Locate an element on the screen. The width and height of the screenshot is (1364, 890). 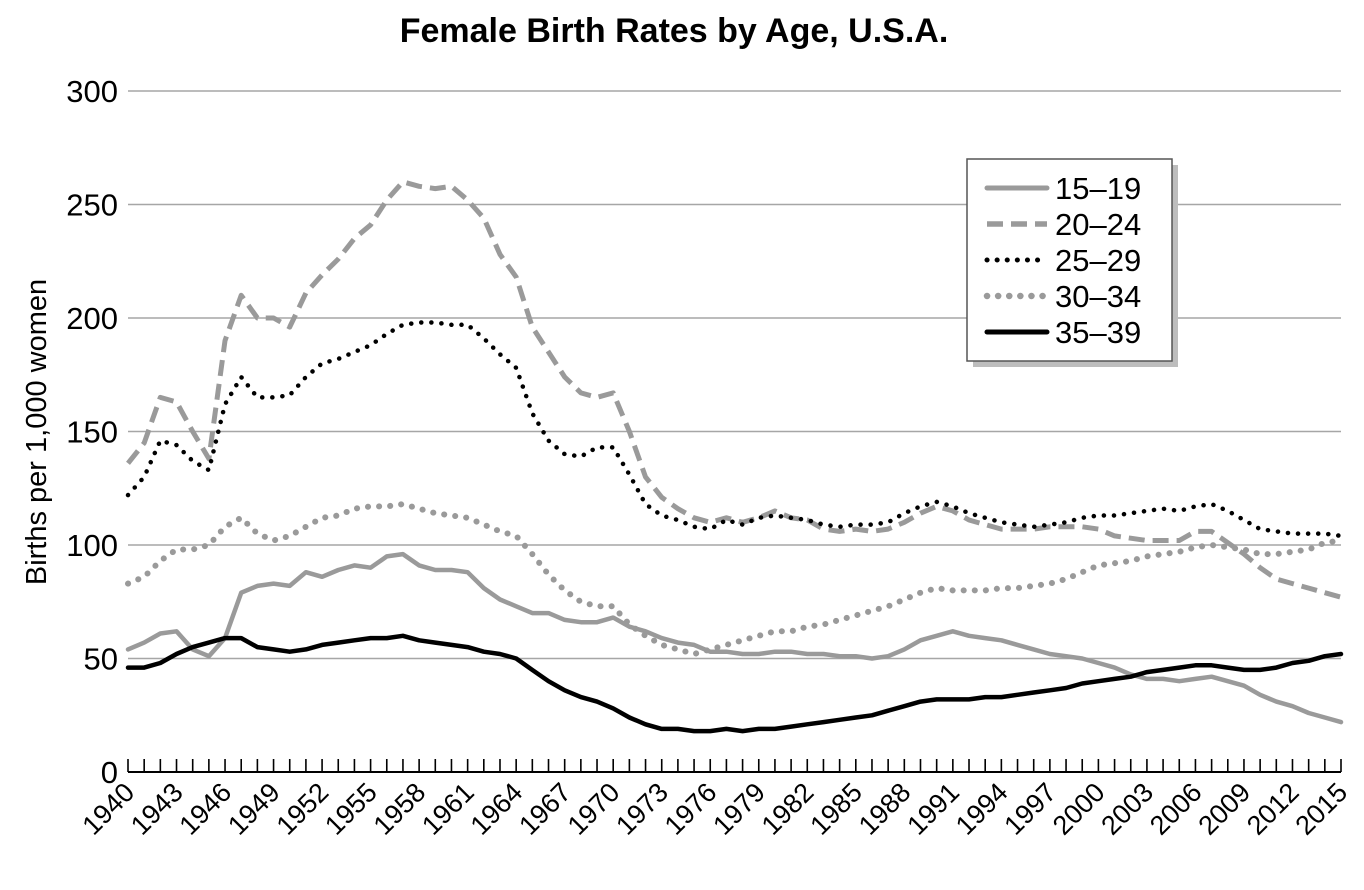
legend-label: 35–39 is located at coordinates (1098, 332).